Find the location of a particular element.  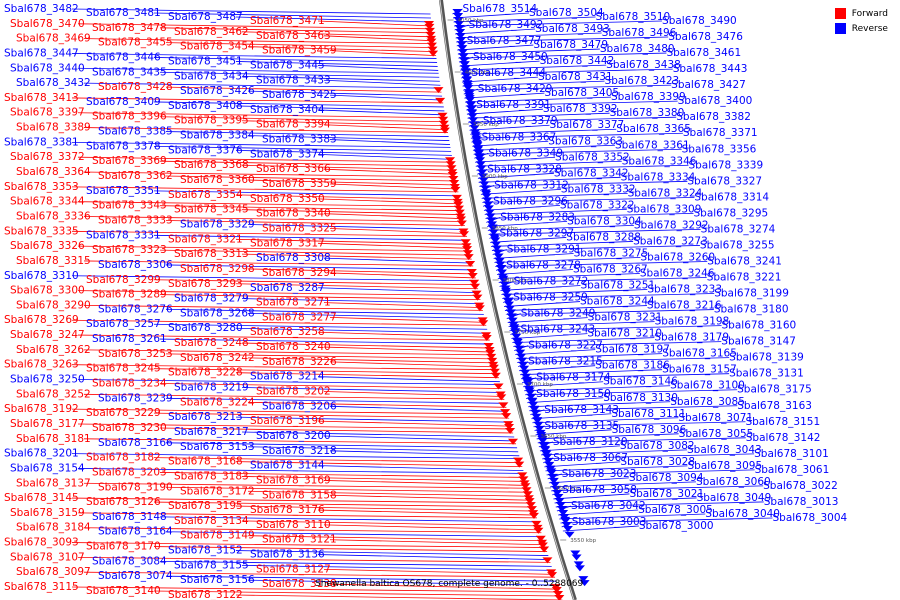

gene-label: Sbal678_3443 is located at coordinates (710, 69).